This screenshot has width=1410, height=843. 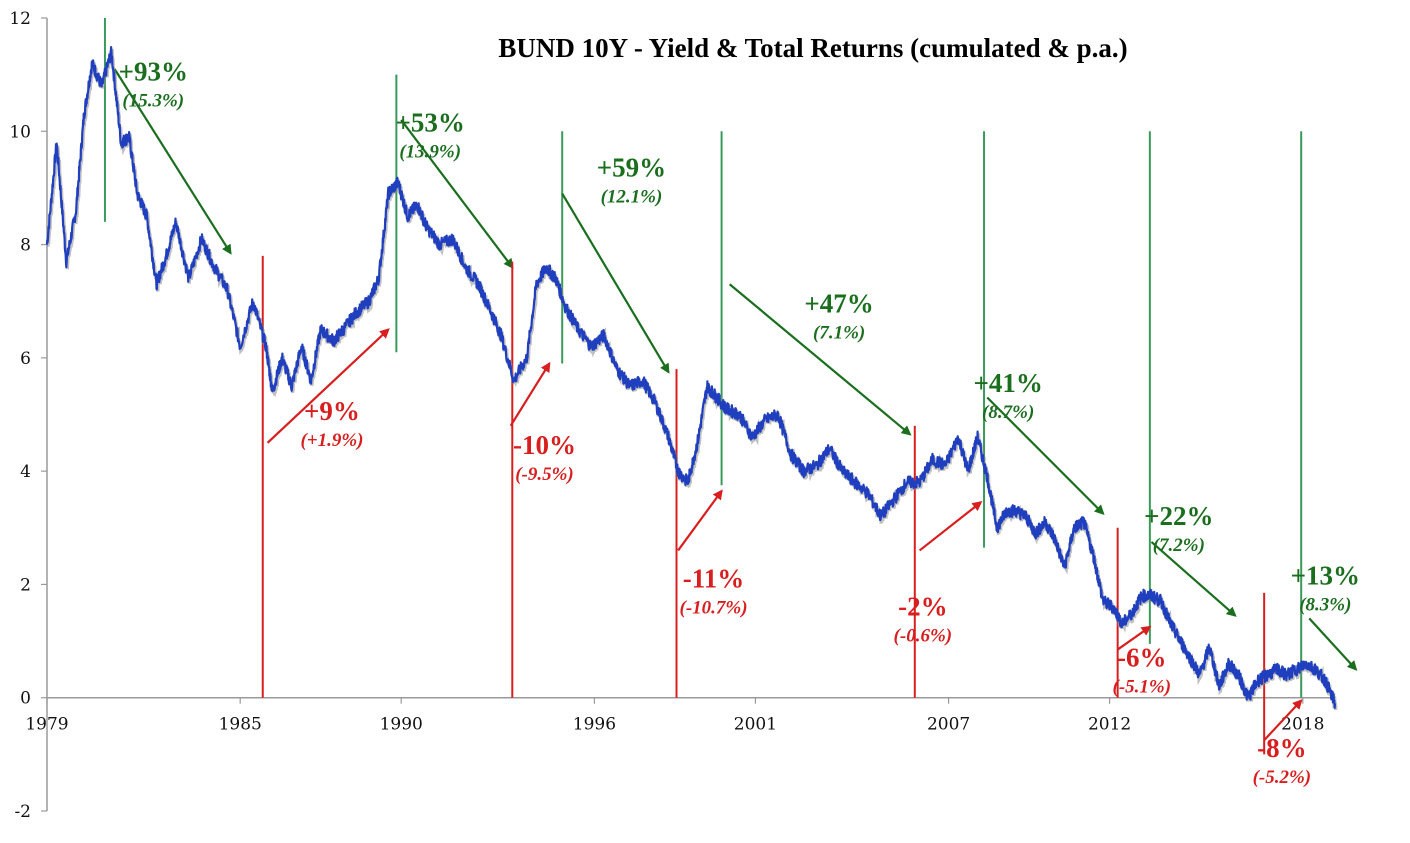 What do you see at coordinates (1325, 575) in the screenshot?
I see `return-label: +13%` at bounding box center [1325, 575].